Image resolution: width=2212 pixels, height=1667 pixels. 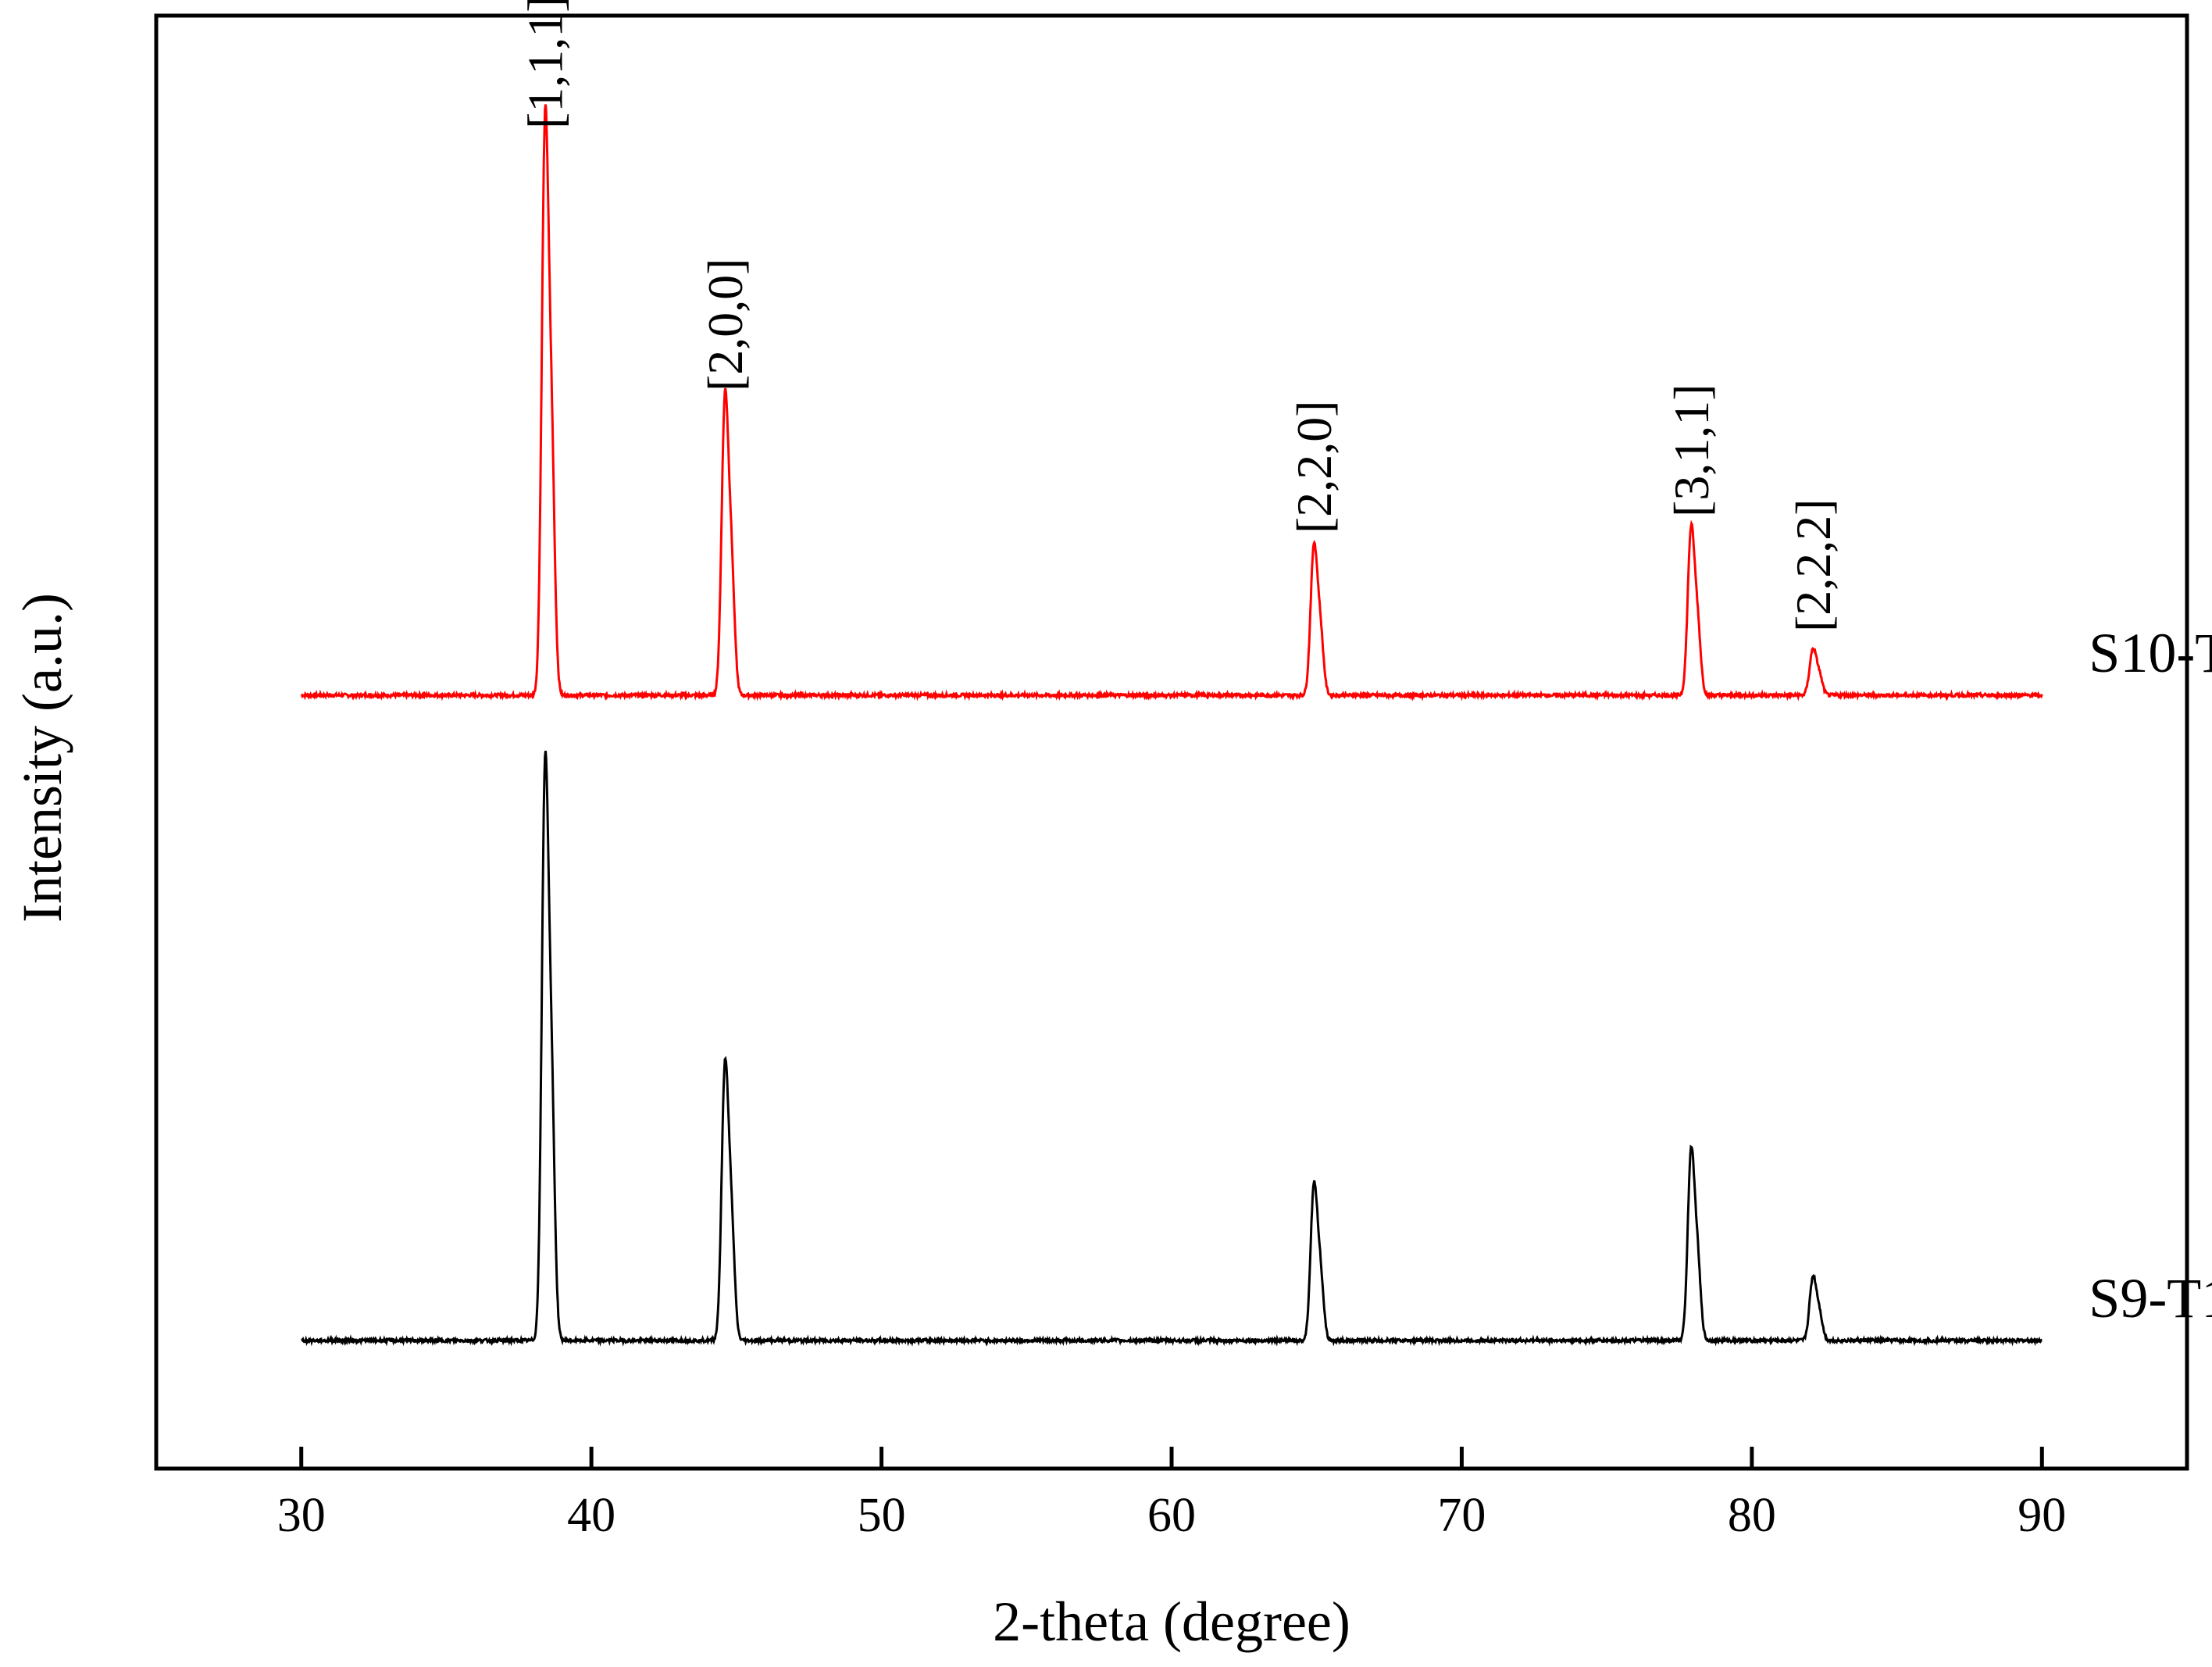 What do you see at coordinates (2042, 1515) in the screenshot?
I see `x-tick-label: 90` at bounding box center [2042, 1515].